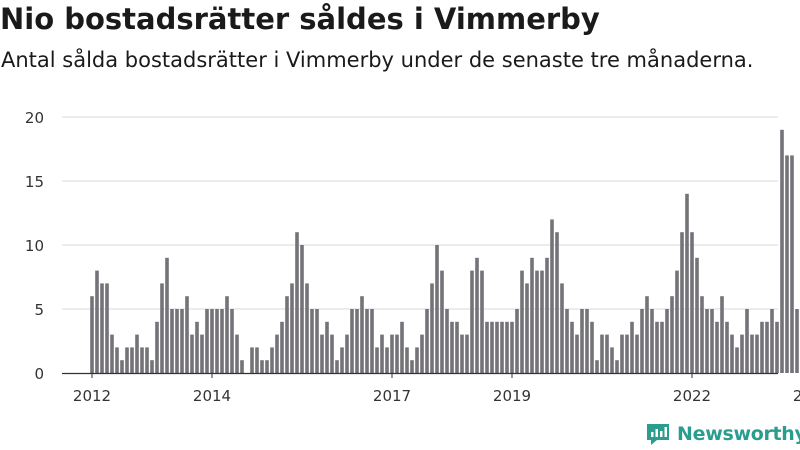 This screenshot has width=800, height=450. What do you see at coordinates (512, 396) in the screenshot?
I see `x-tick-label: 2019` at bounding box center [512, 396].